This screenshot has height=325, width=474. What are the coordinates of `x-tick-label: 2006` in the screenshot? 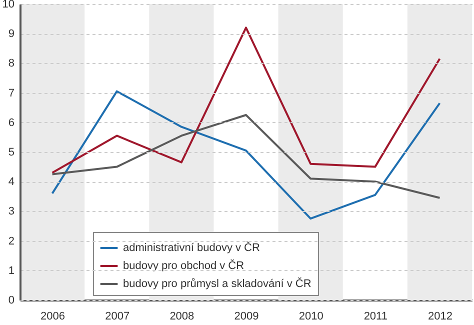 It's located at (53, 316).